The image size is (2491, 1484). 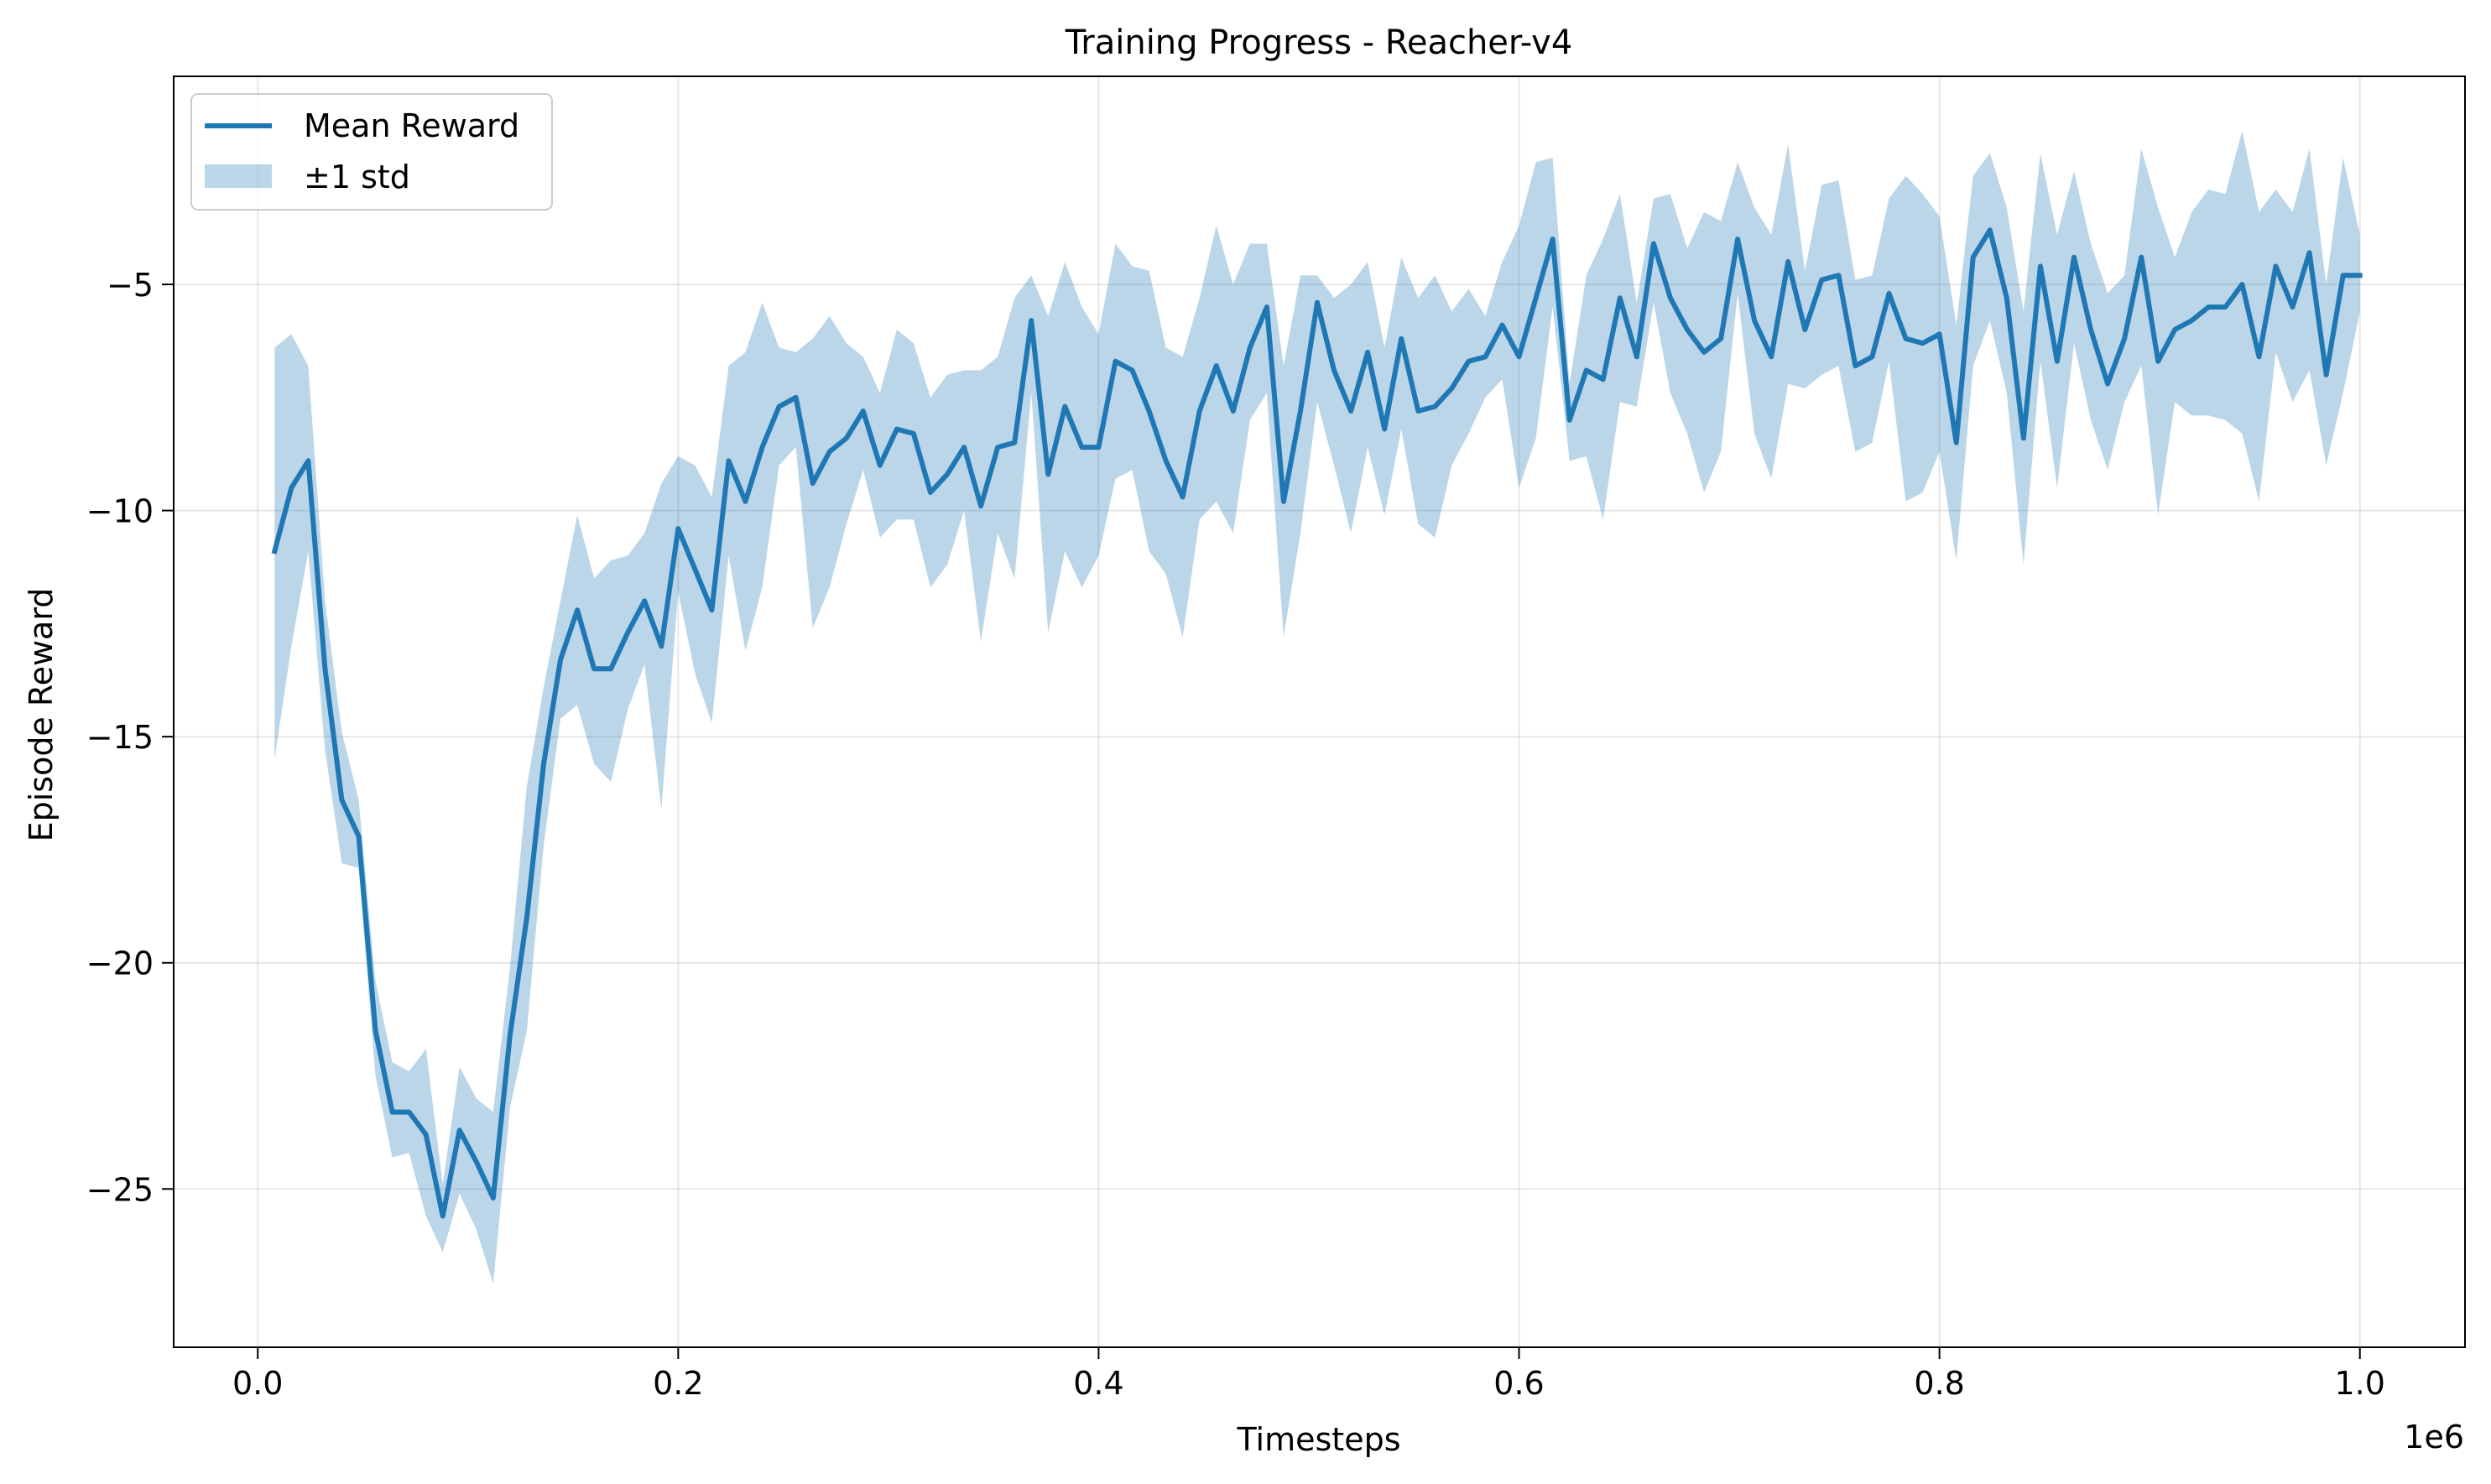 I want to click on y-tick-label-0: −25, so click(x=120, y=1189).